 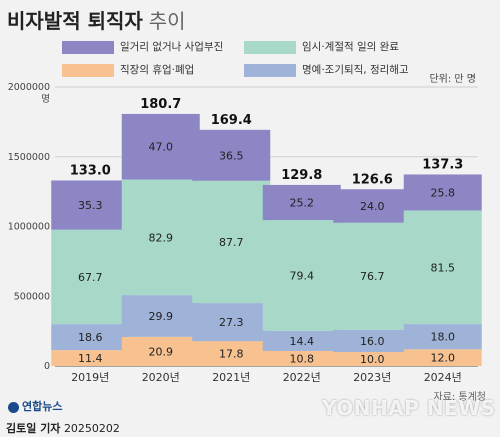 I want to click on data-label: 81.5, so click(x=443, y=267).